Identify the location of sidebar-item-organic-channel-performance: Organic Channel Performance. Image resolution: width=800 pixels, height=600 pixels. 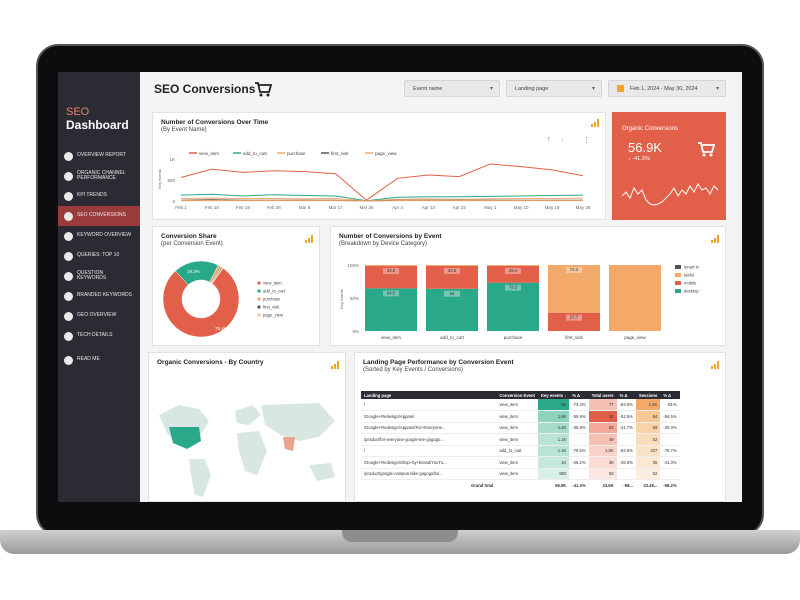
(99, 176).